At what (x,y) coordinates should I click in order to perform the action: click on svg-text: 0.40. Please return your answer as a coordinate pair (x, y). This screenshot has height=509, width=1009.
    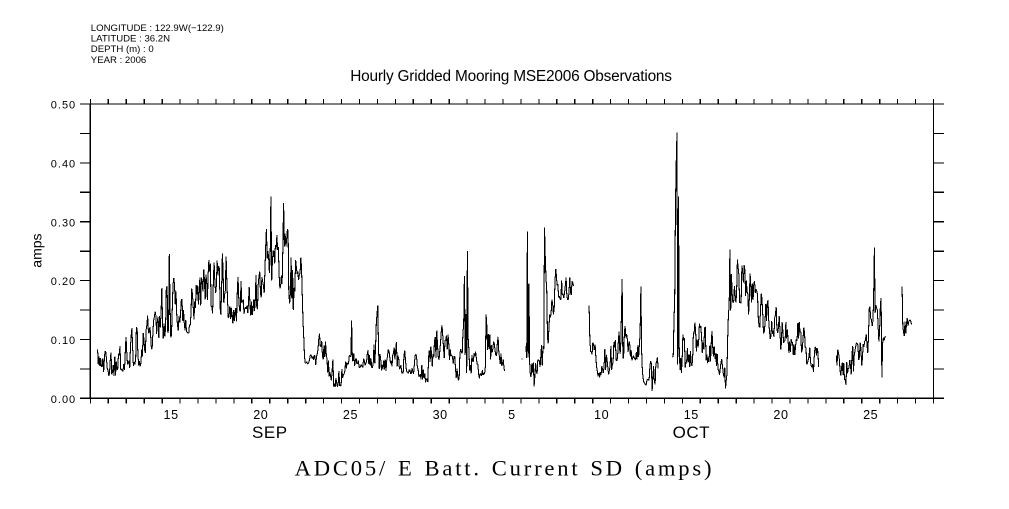
    Looking at the image, I should click on (63, 165).